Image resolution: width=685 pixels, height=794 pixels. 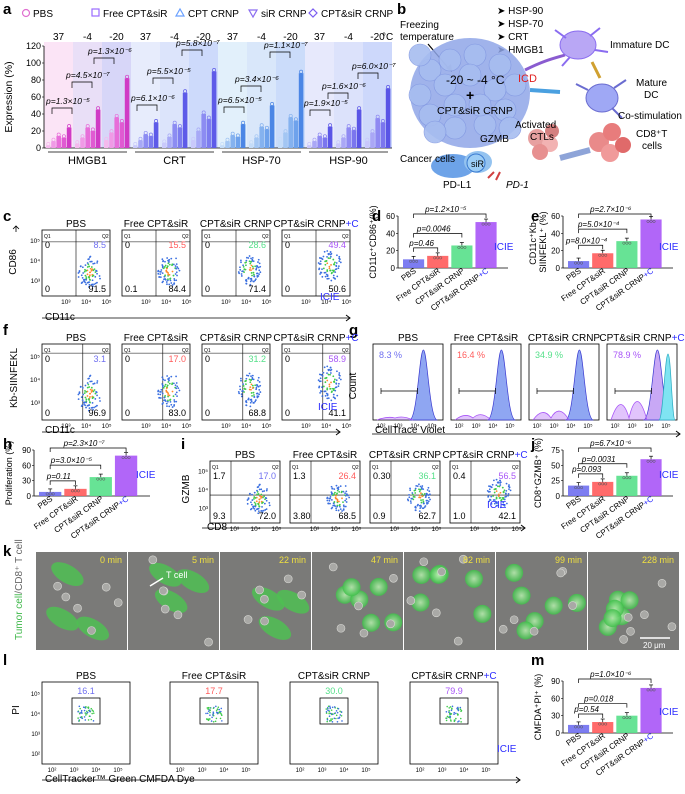 I want to click on sig-p: p=2.3×10⁻⁷, so click(x=84, y=443).